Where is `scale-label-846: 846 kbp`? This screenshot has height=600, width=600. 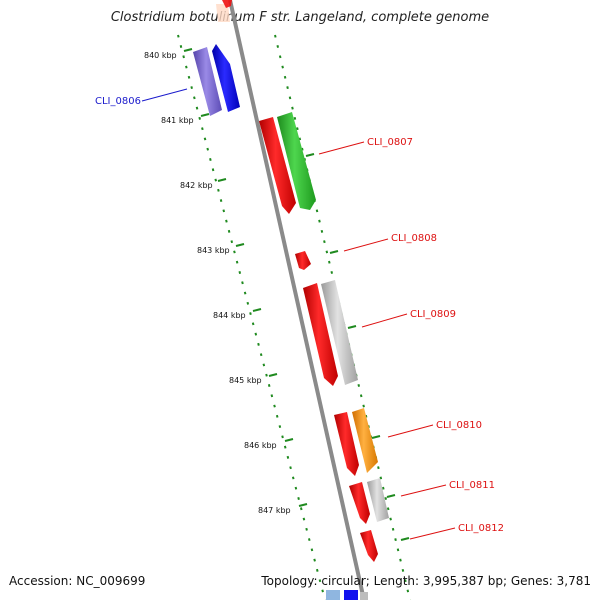
scale-label-846: 846 kbp is located at coordinates (260, 445).